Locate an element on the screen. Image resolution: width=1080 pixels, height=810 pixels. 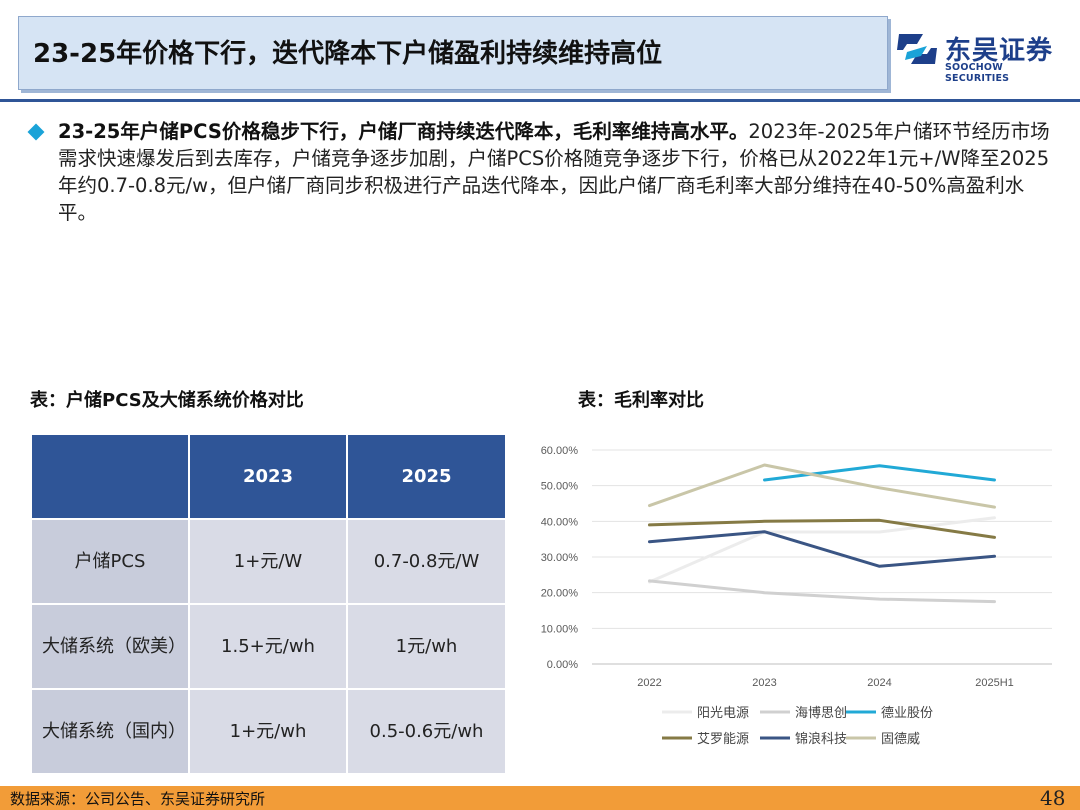
logo-chinese-name: 东吴证券 is located at coordinates (999, 51).